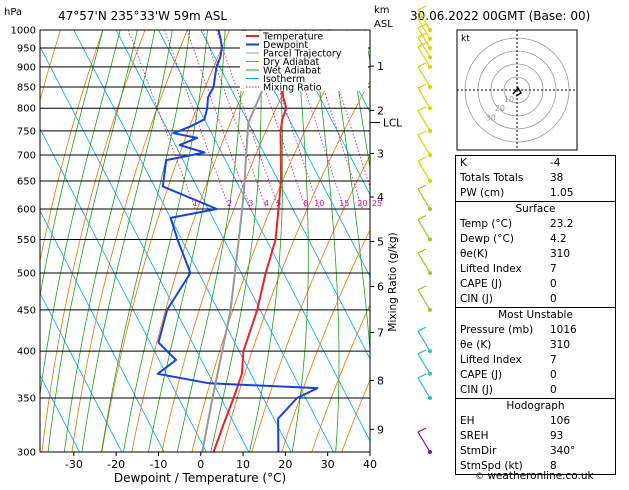 This screenshot has height=490, width=629. Describe the element at coordinates (465, 39) in the screenshot. I see `hodograph-unit-label: kt` at that location.